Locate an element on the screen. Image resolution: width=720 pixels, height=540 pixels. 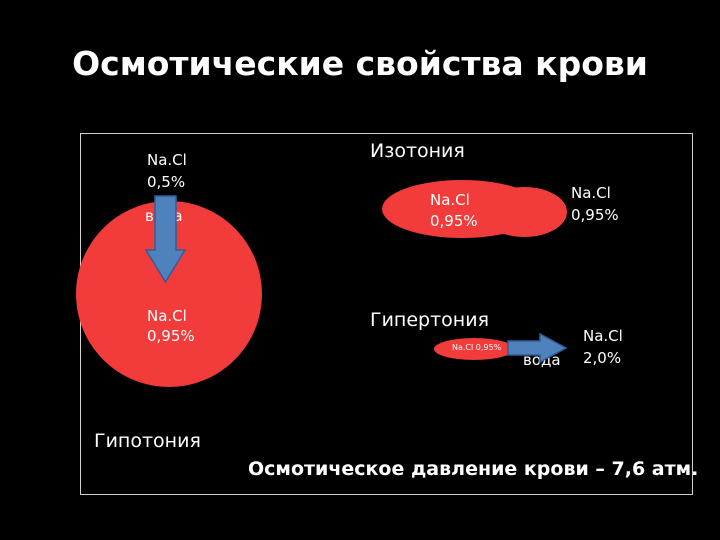
hypertonia-outside-name: Na.Cl is located at coordinates (603, 336).